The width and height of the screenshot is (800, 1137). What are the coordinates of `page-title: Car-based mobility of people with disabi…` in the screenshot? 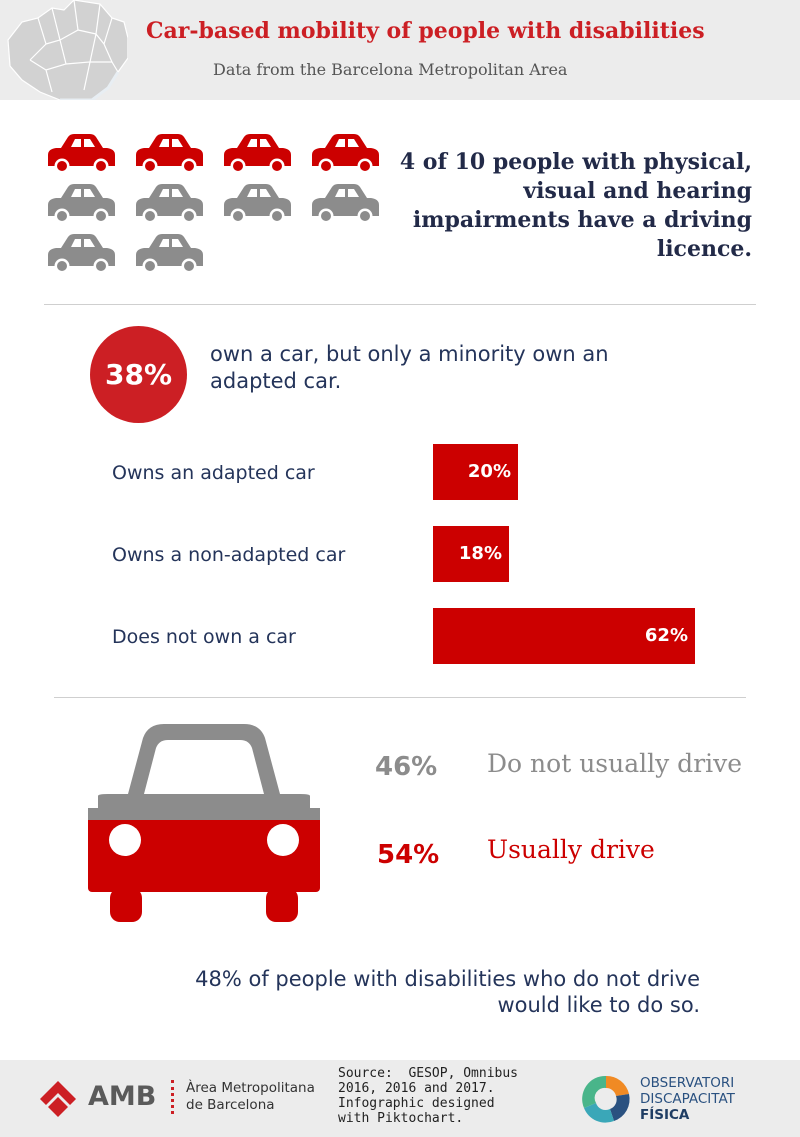 It's located at (425, 31).